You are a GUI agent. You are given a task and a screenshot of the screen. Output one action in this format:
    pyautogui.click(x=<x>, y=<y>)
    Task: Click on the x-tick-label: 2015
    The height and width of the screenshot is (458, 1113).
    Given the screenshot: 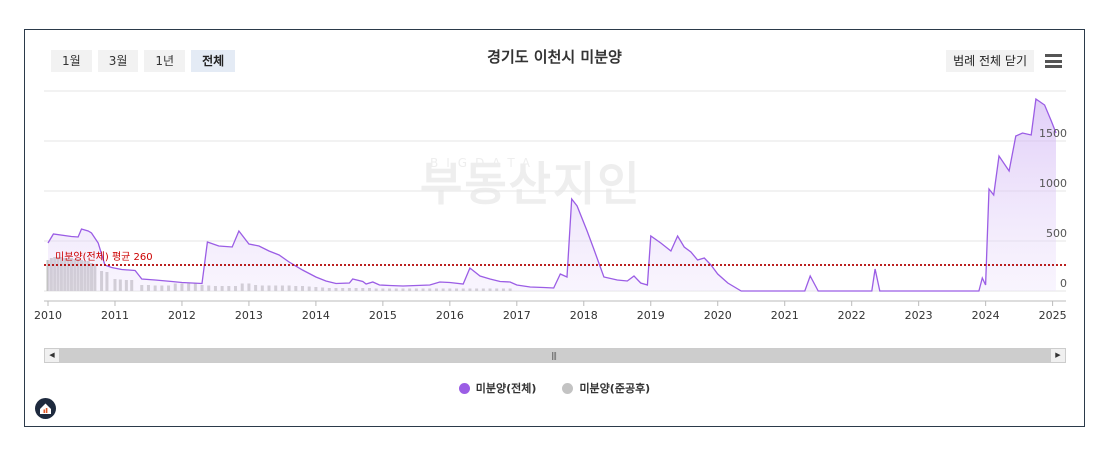 What is the action you would take?
    pyautogui.click(x=383, y=315)
    